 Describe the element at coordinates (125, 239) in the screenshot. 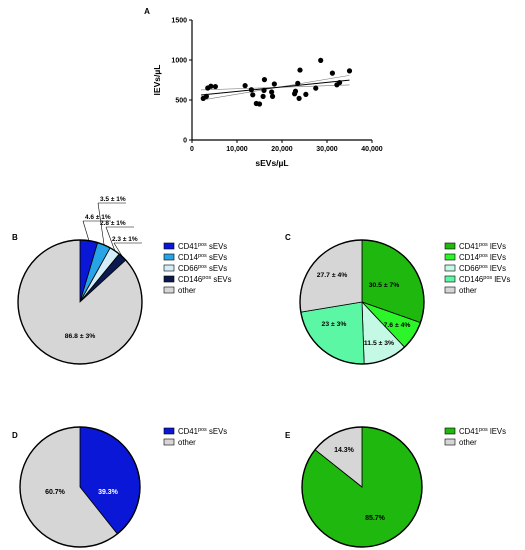

I see `slice-value-label: 2.3 ± 1%` at that location.